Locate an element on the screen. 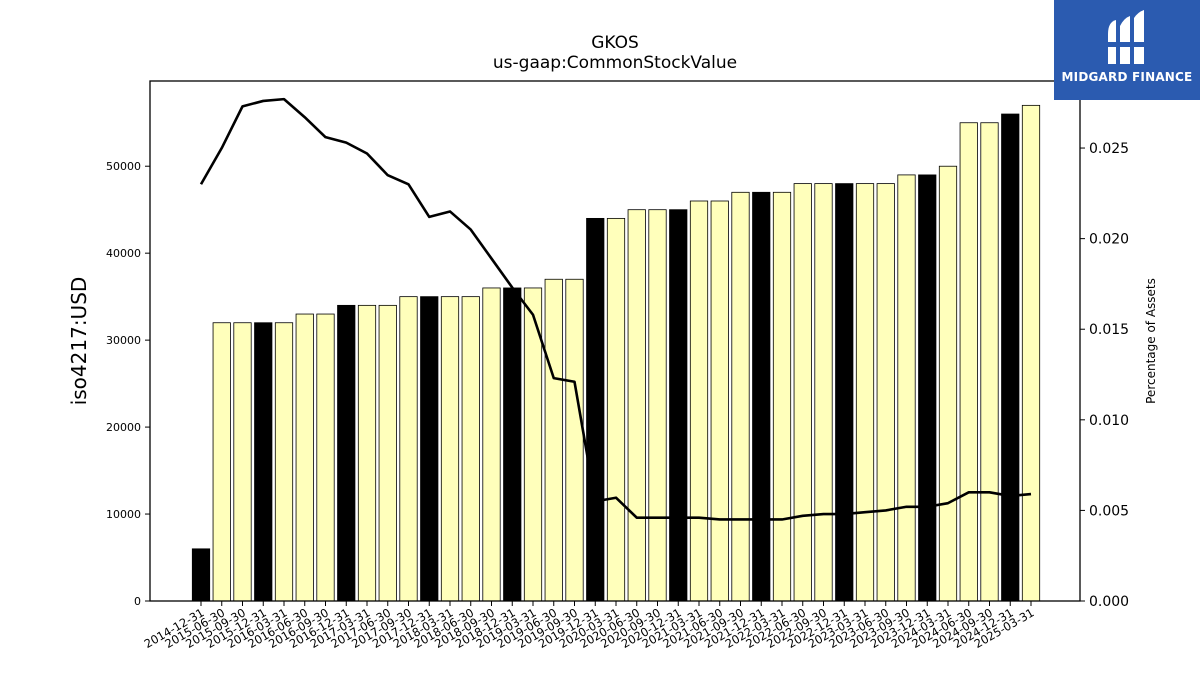 This screenshot has height=675, width=1200. y2-tick-label: 0.025 is located at coordinates (1109, 149).